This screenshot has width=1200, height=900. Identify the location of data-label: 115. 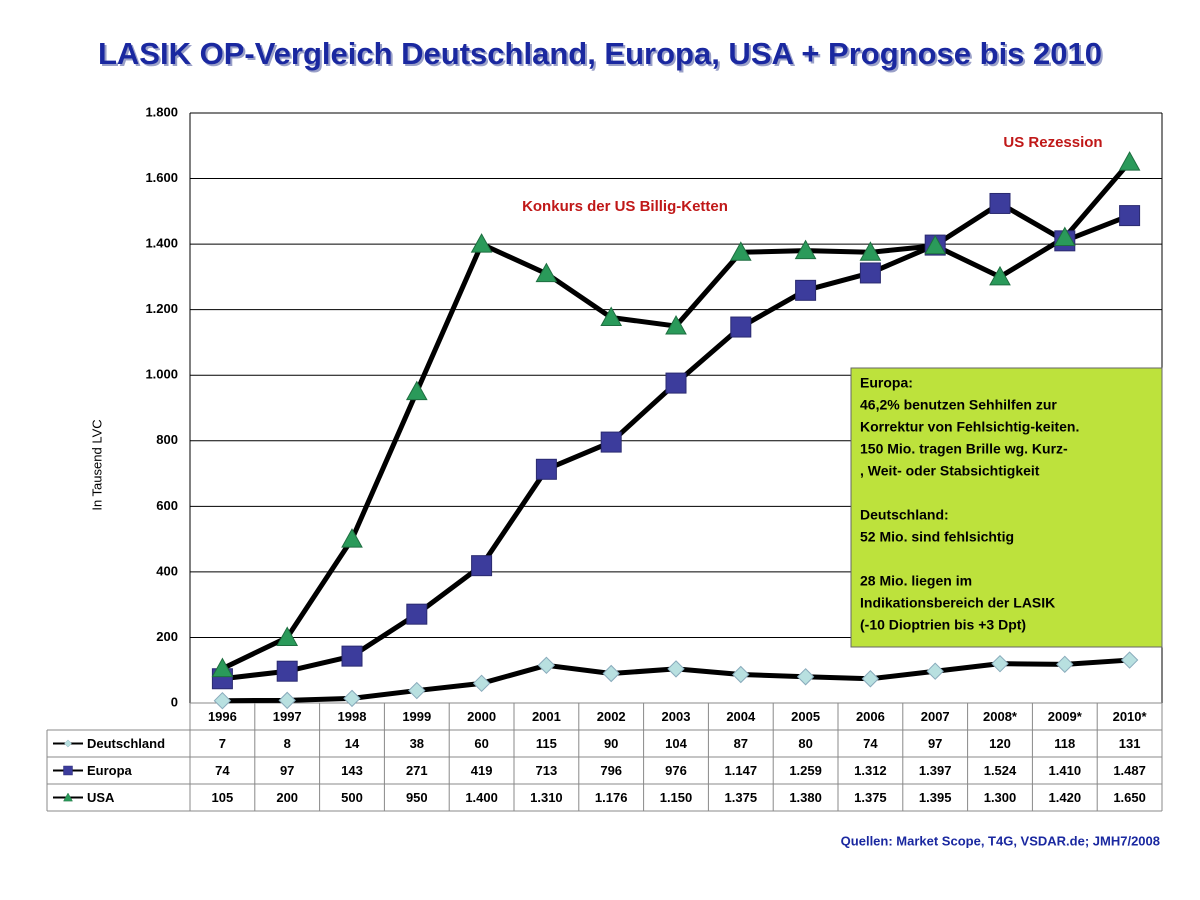
(546, 743).